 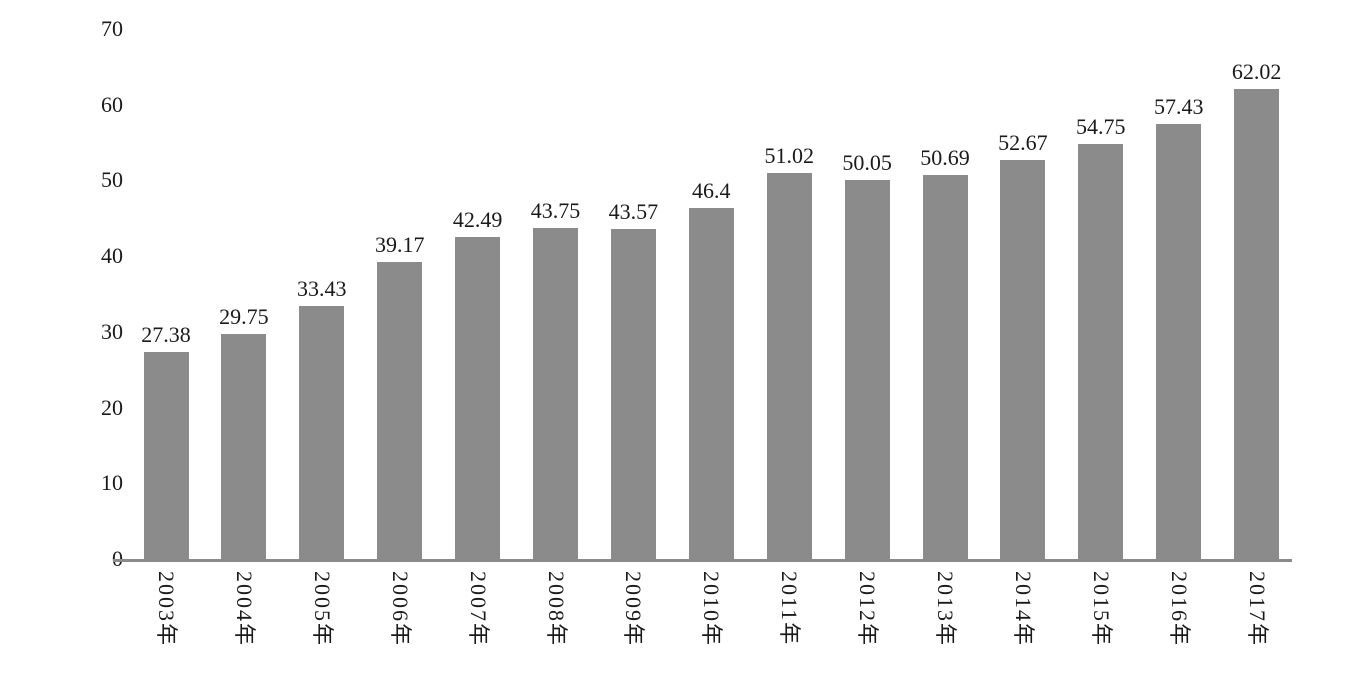 What do you see at coordinates (945, 157) in the screenshot?
I see `bar-value-label: 50.69` at bounding box center [945, 157].